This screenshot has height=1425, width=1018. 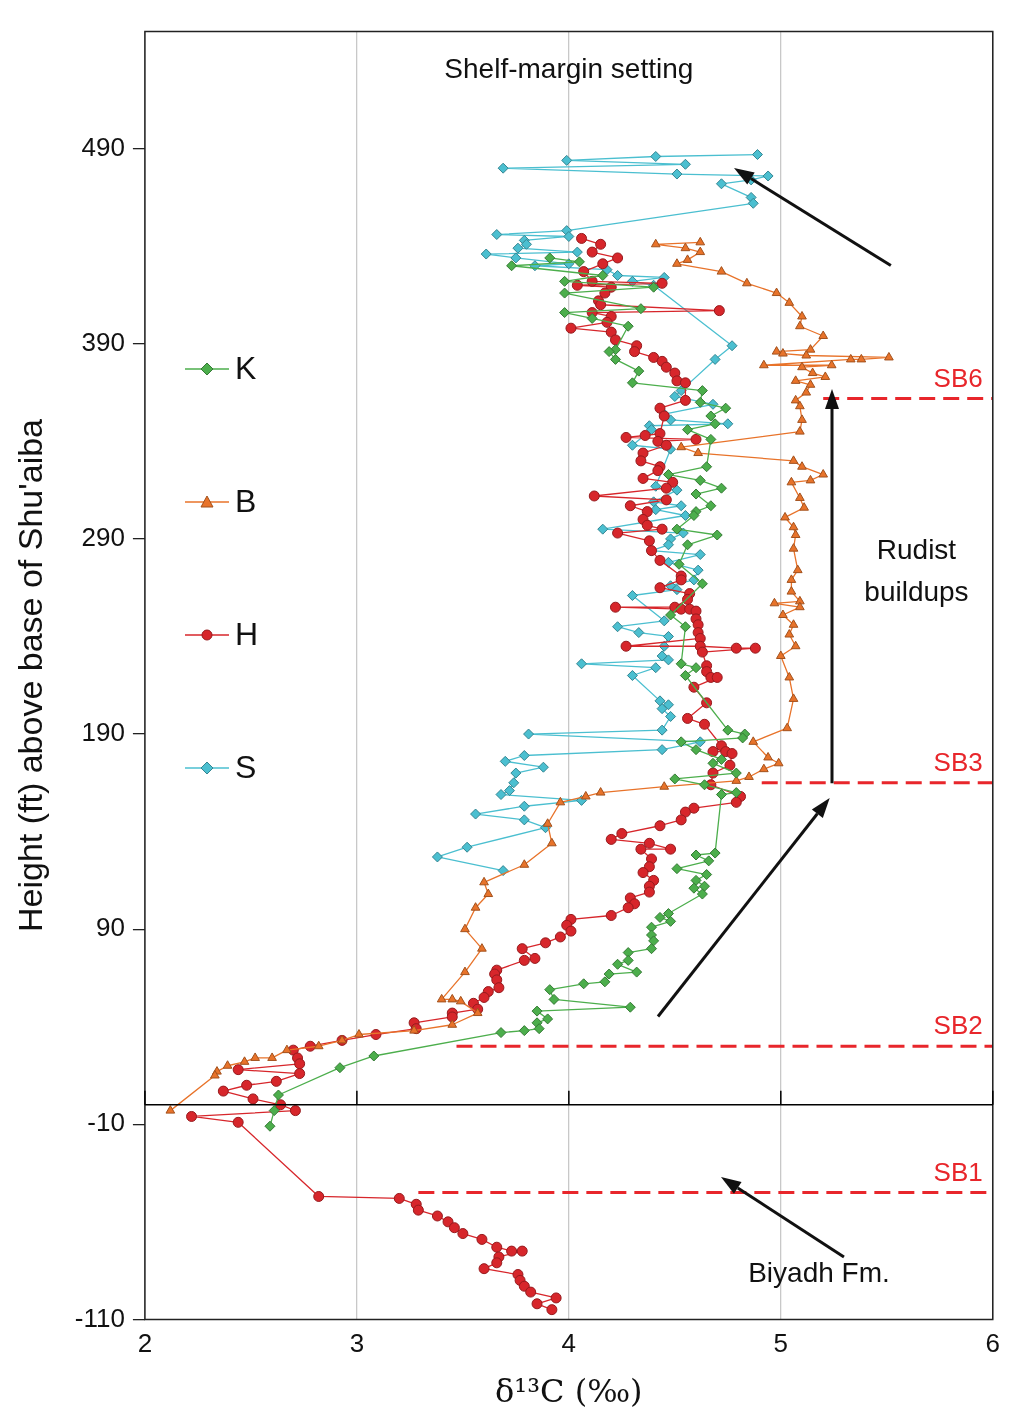 I want to click on y-tick-label: 290, so click(x=103, y=537).